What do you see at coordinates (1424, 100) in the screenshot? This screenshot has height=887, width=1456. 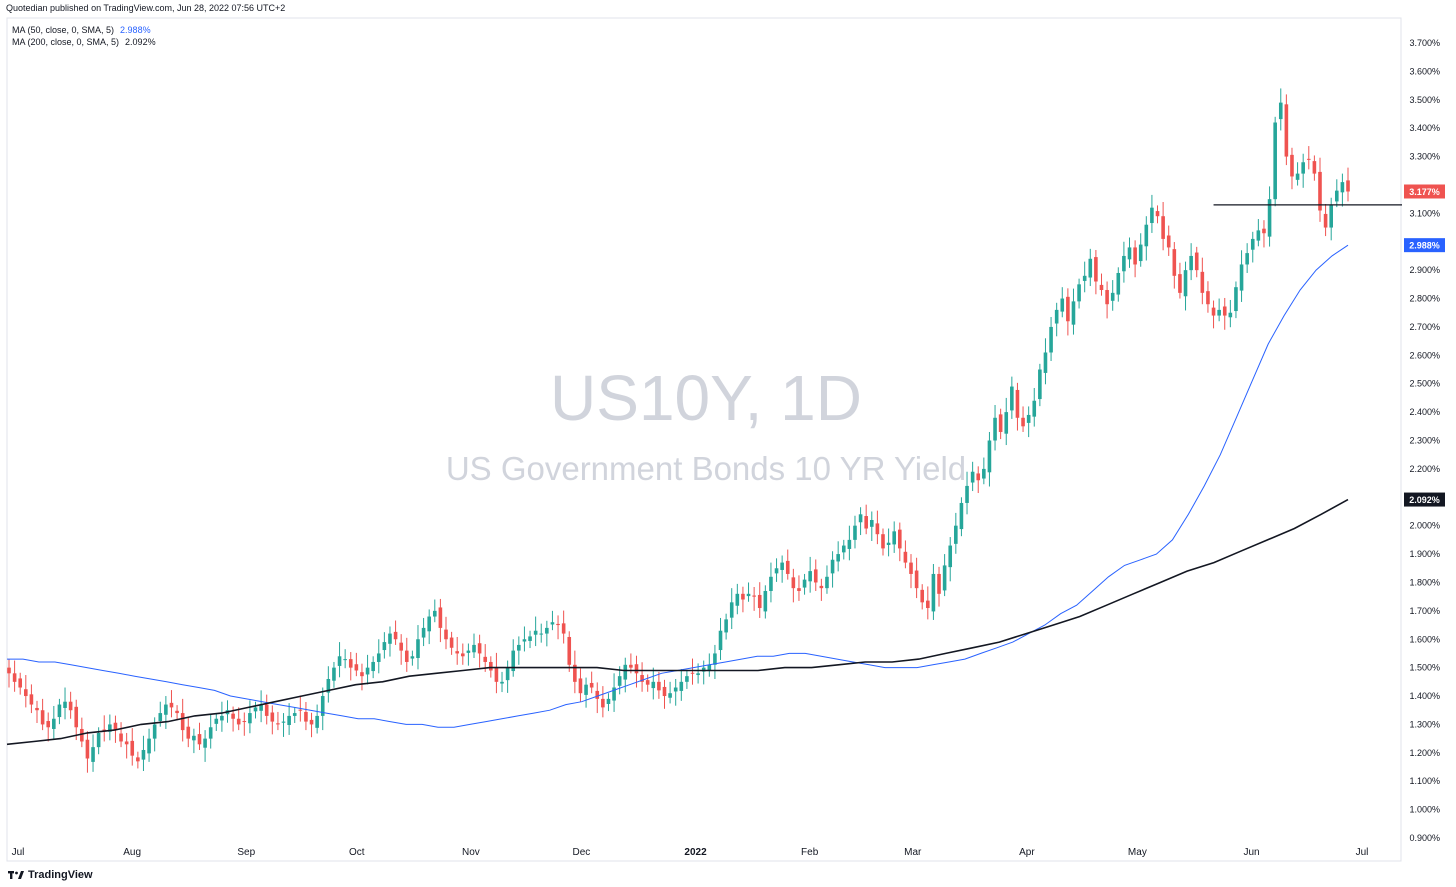 I see `y-tick-label: 3.500%` at bounding box center [1424, 100].